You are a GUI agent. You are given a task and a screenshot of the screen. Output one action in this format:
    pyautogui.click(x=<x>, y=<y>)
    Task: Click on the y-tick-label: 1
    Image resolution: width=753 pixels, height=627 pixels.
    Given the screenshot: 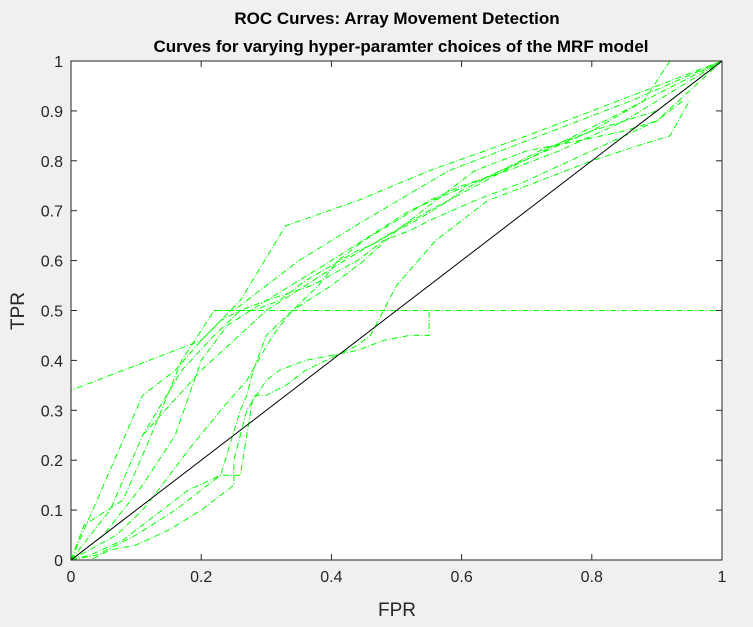 What is the action you would take?
    pyautogui.click(x=58, y=62)
    